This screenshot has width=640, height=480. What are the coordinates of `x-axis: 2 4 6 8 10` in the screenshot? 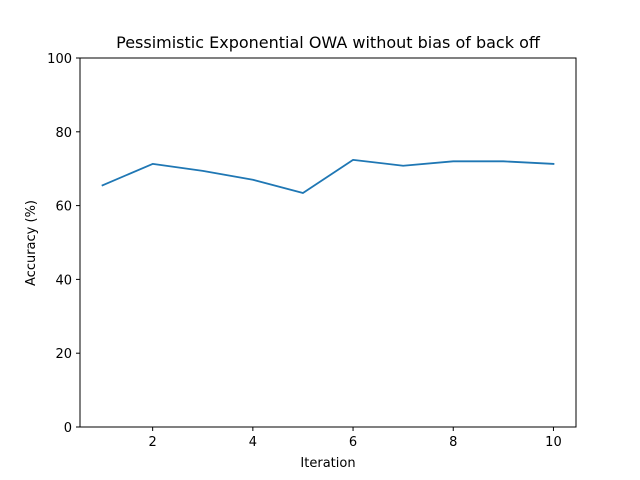 It's located at (355, 438).